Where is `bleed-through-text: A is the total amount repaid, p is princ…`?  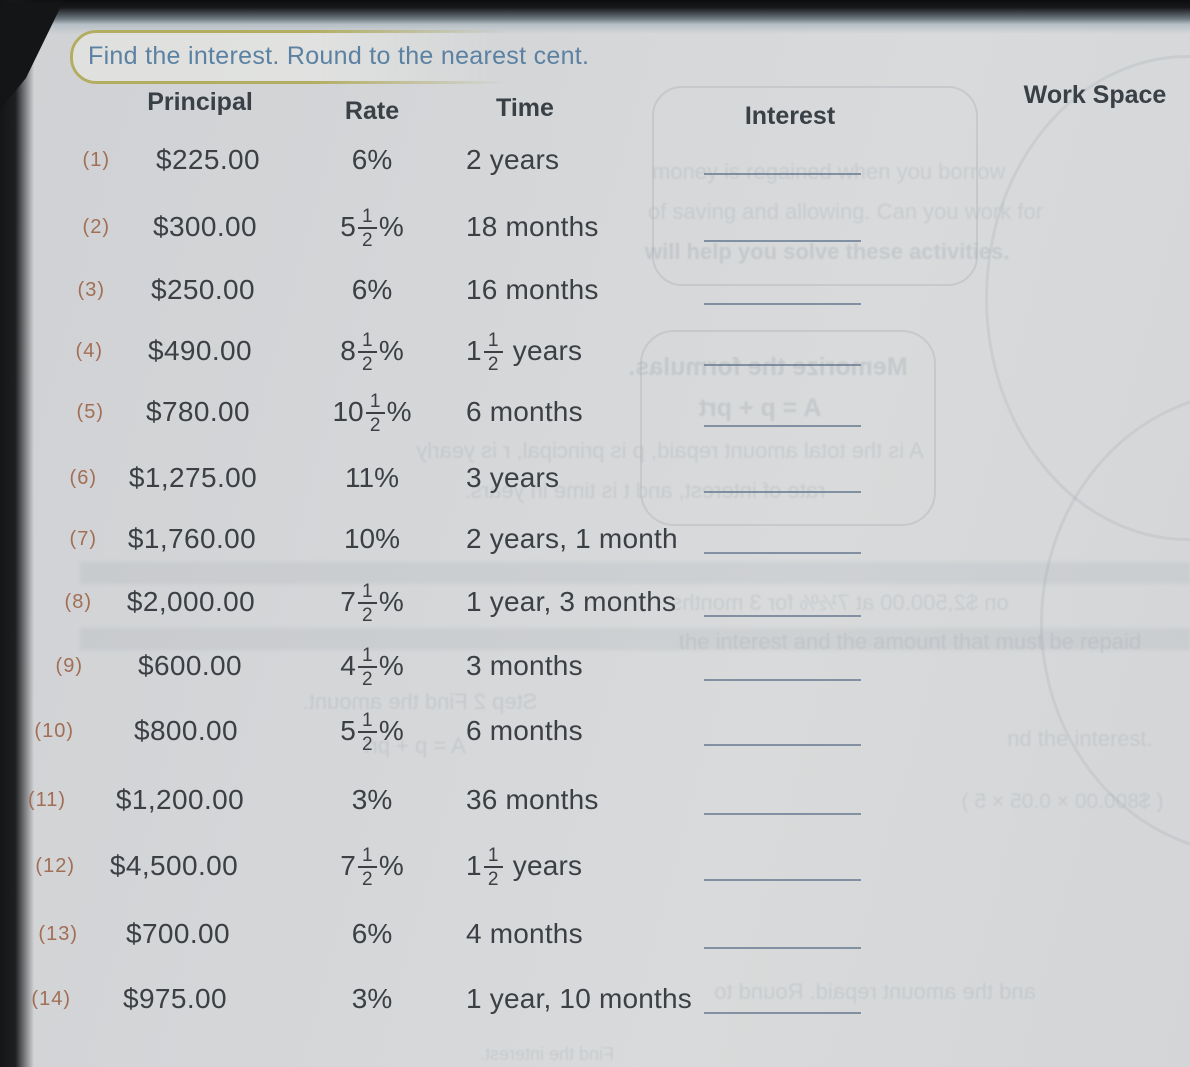 bleed-through-text: A is the total amount repaid, p is princ… is located at coordinates (670, 450).